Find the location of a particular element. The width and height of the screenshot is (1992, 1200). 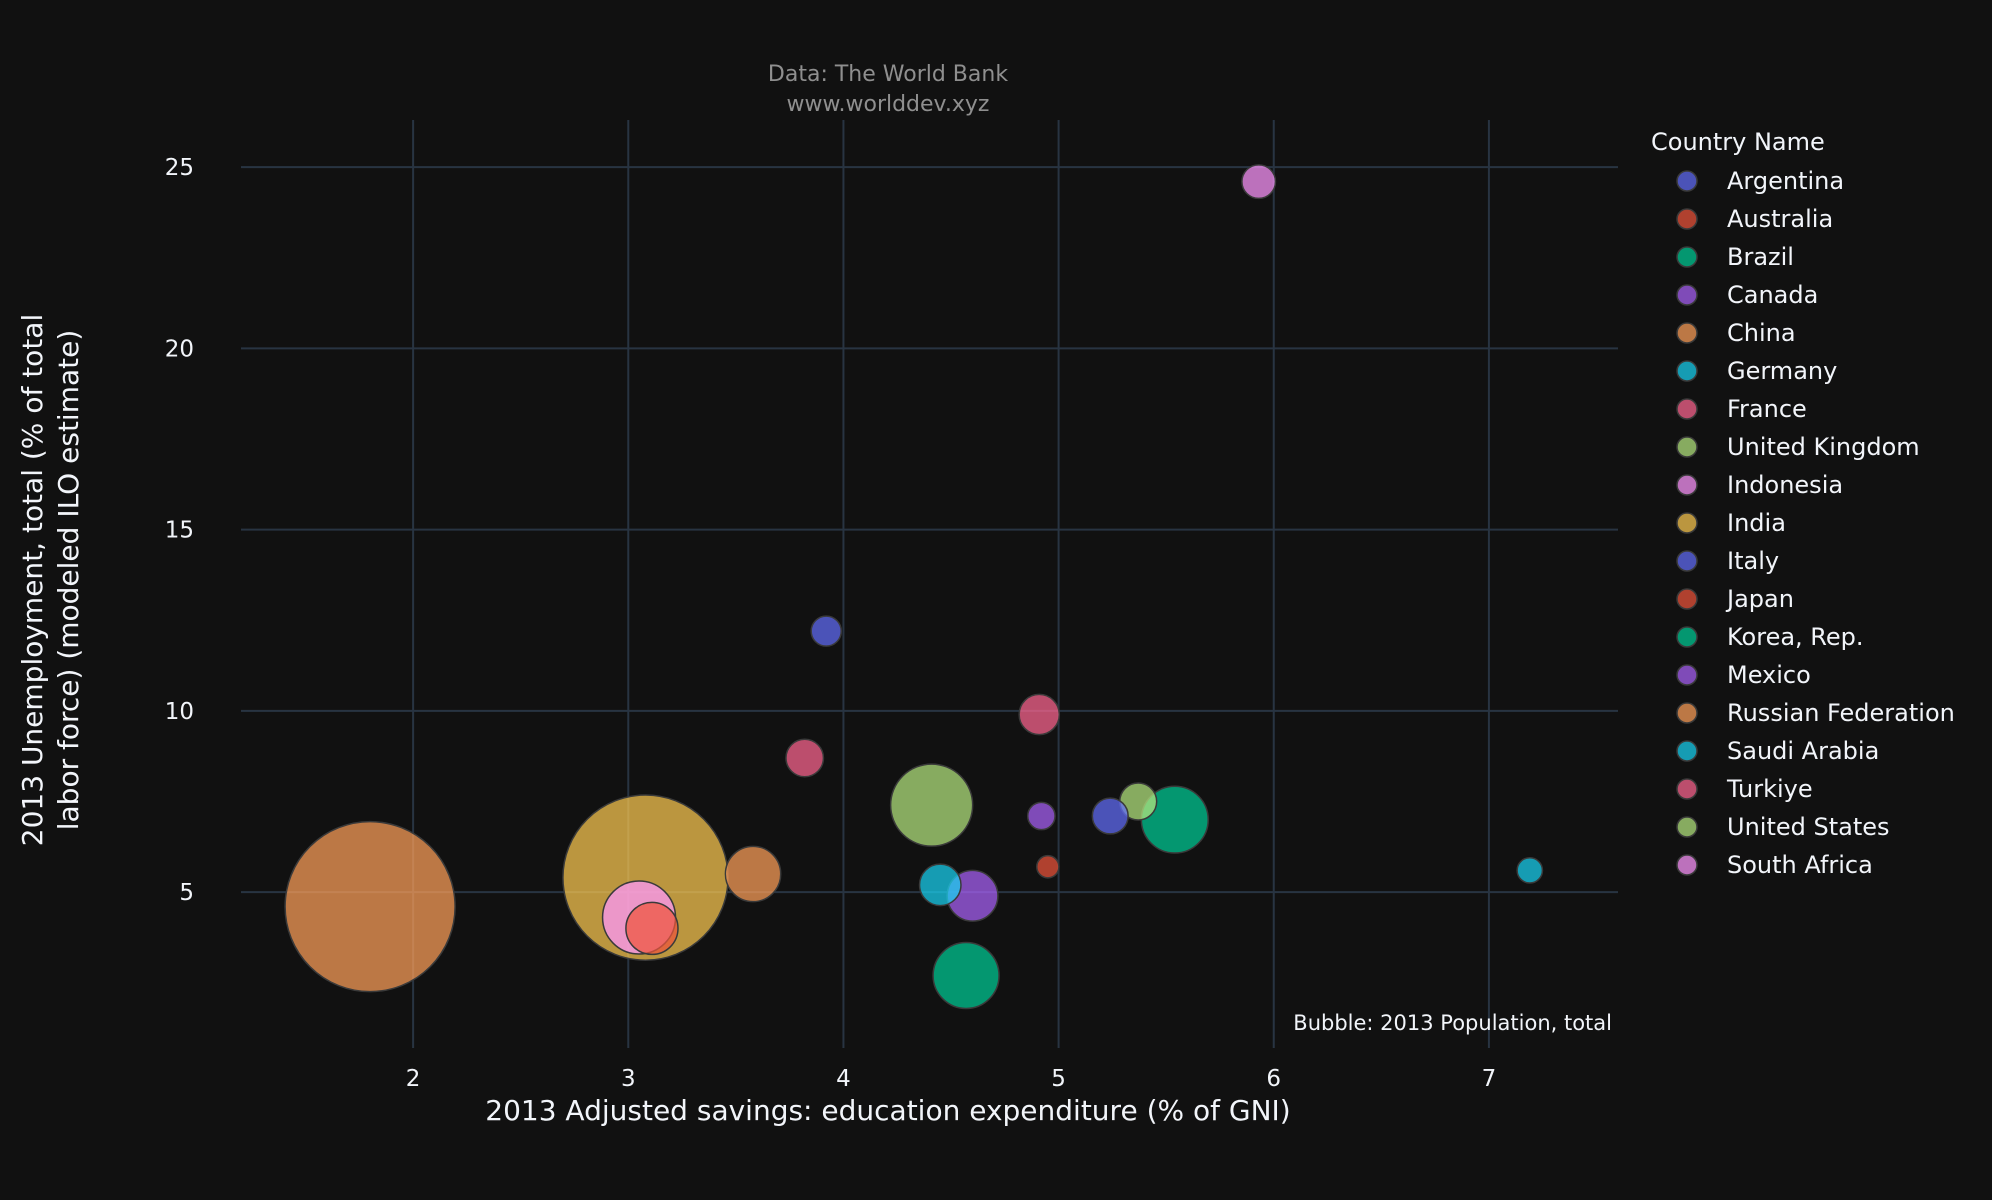

legend-label: United States is located at coordinates (1808, 827).